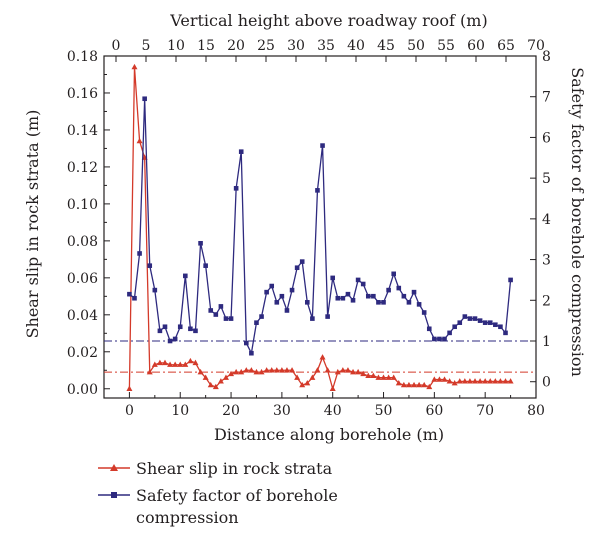 This screenshot has height=552, width=600. I want to click on x-tick-label: 80, so click(536, 411).